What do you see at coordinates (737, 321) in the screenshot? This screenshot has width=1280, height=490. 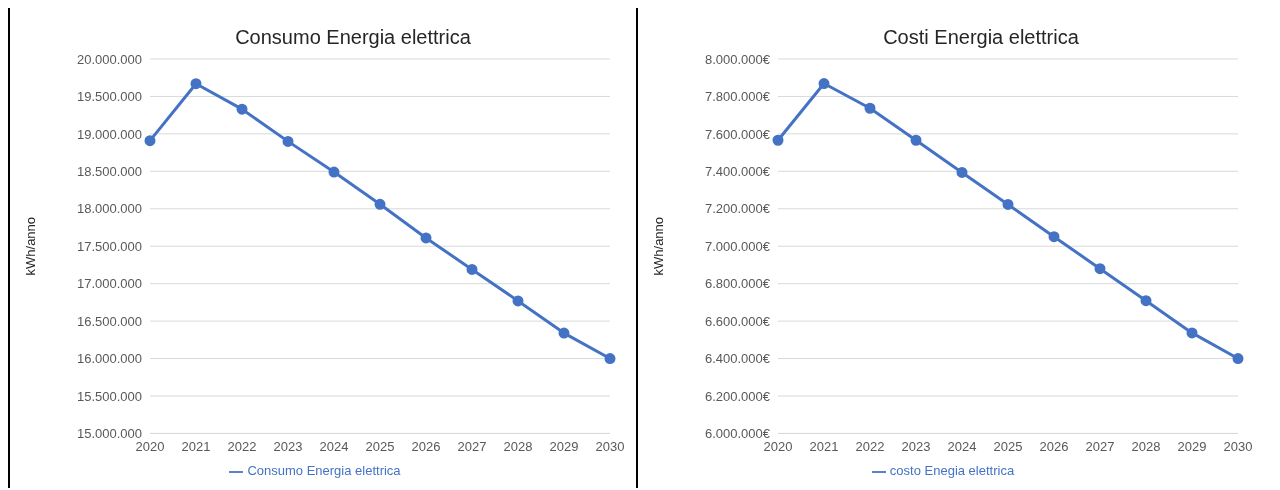 I see `y-tick-label: 6.600.000€` at bounding box center [737, 321].